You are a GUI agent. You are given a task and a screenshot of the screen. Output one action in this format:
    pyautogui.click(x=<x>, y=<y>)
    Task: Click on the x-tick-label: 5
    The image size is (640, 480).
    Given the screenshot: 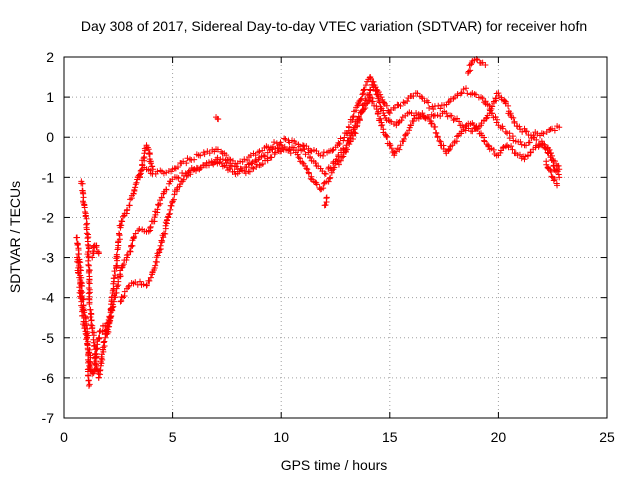 What is the action you would take?
    pyautogui.click(x=173, y=437)
    